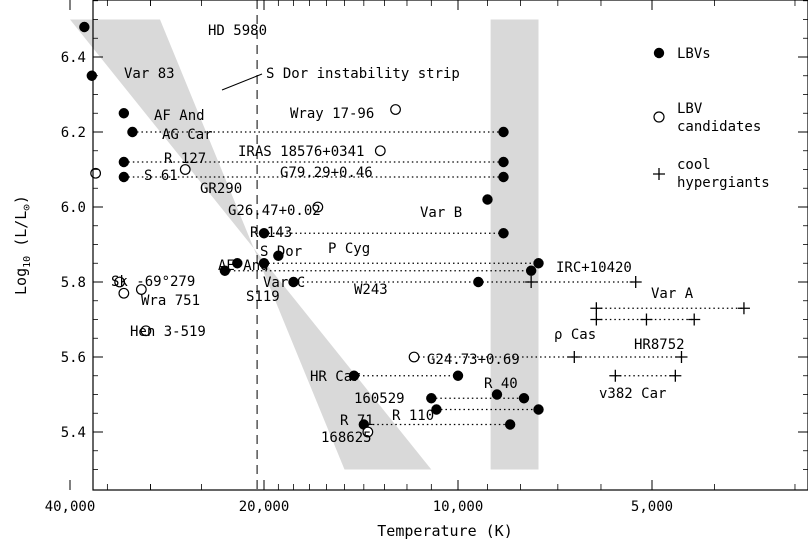 The height and width of the screenshot is (546, 808). I want to click on y-axis-title: Log10 (L/L⊙), so click(22, 245).